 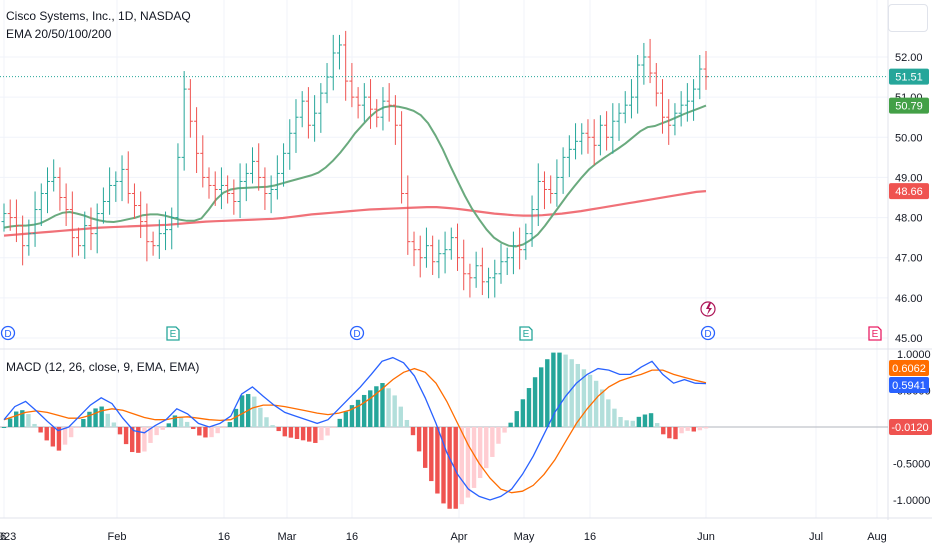 I want to click on signal-badge: 0.6062, so click(x=909, y=368).